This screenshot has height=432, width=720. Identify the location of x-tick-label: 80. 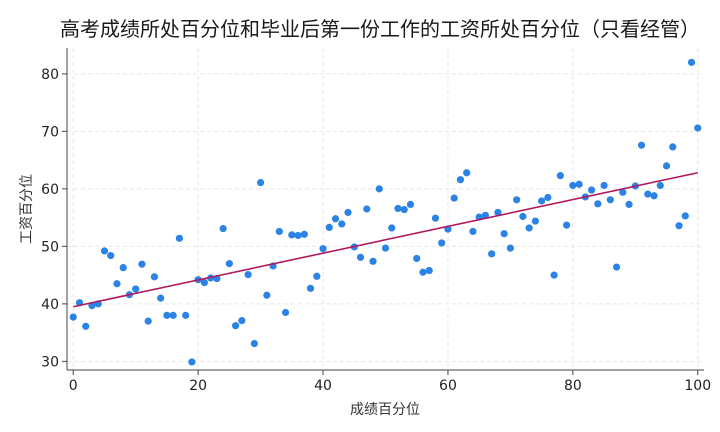
(573, 386).